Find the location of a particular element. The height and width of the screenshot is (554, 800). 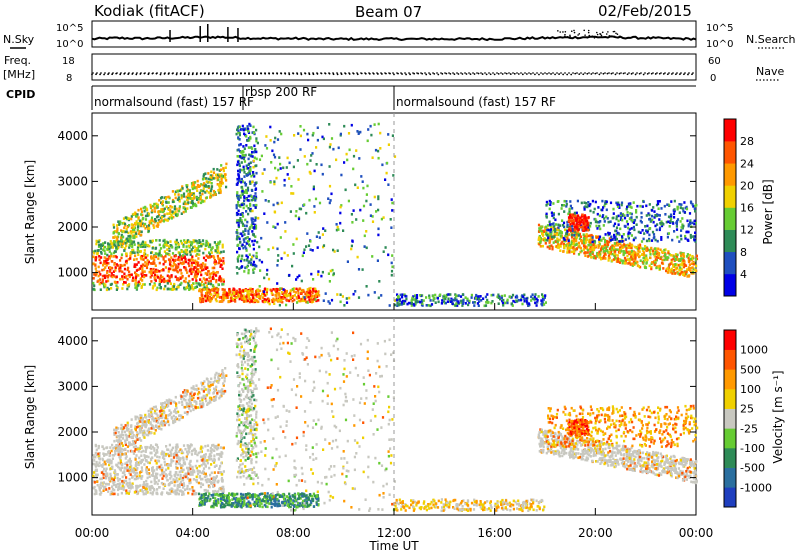

cpid-segment-label: normalsound (fast) 157 RF is located at coordinates (174, 102).